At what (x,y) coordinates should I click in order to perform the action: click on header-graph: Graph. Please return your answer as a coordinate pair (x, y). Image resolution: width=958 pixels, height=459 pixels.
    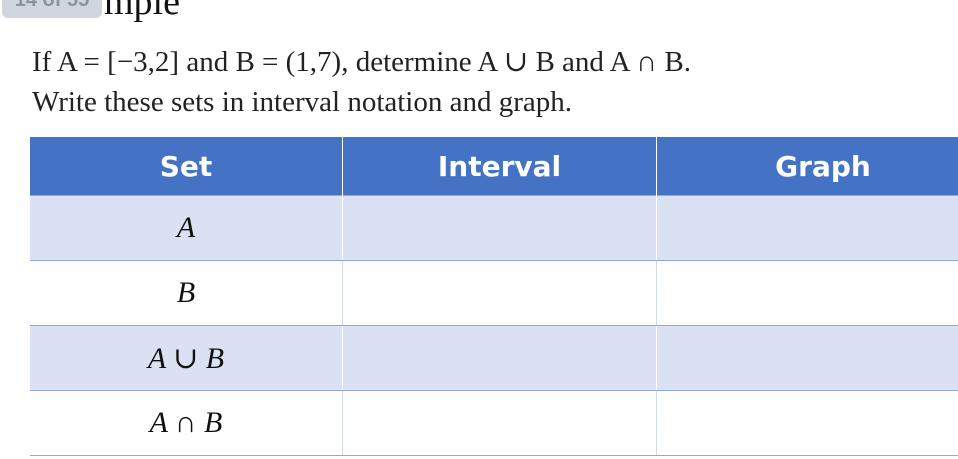
    Looking at the image, I should click on (807, 166).